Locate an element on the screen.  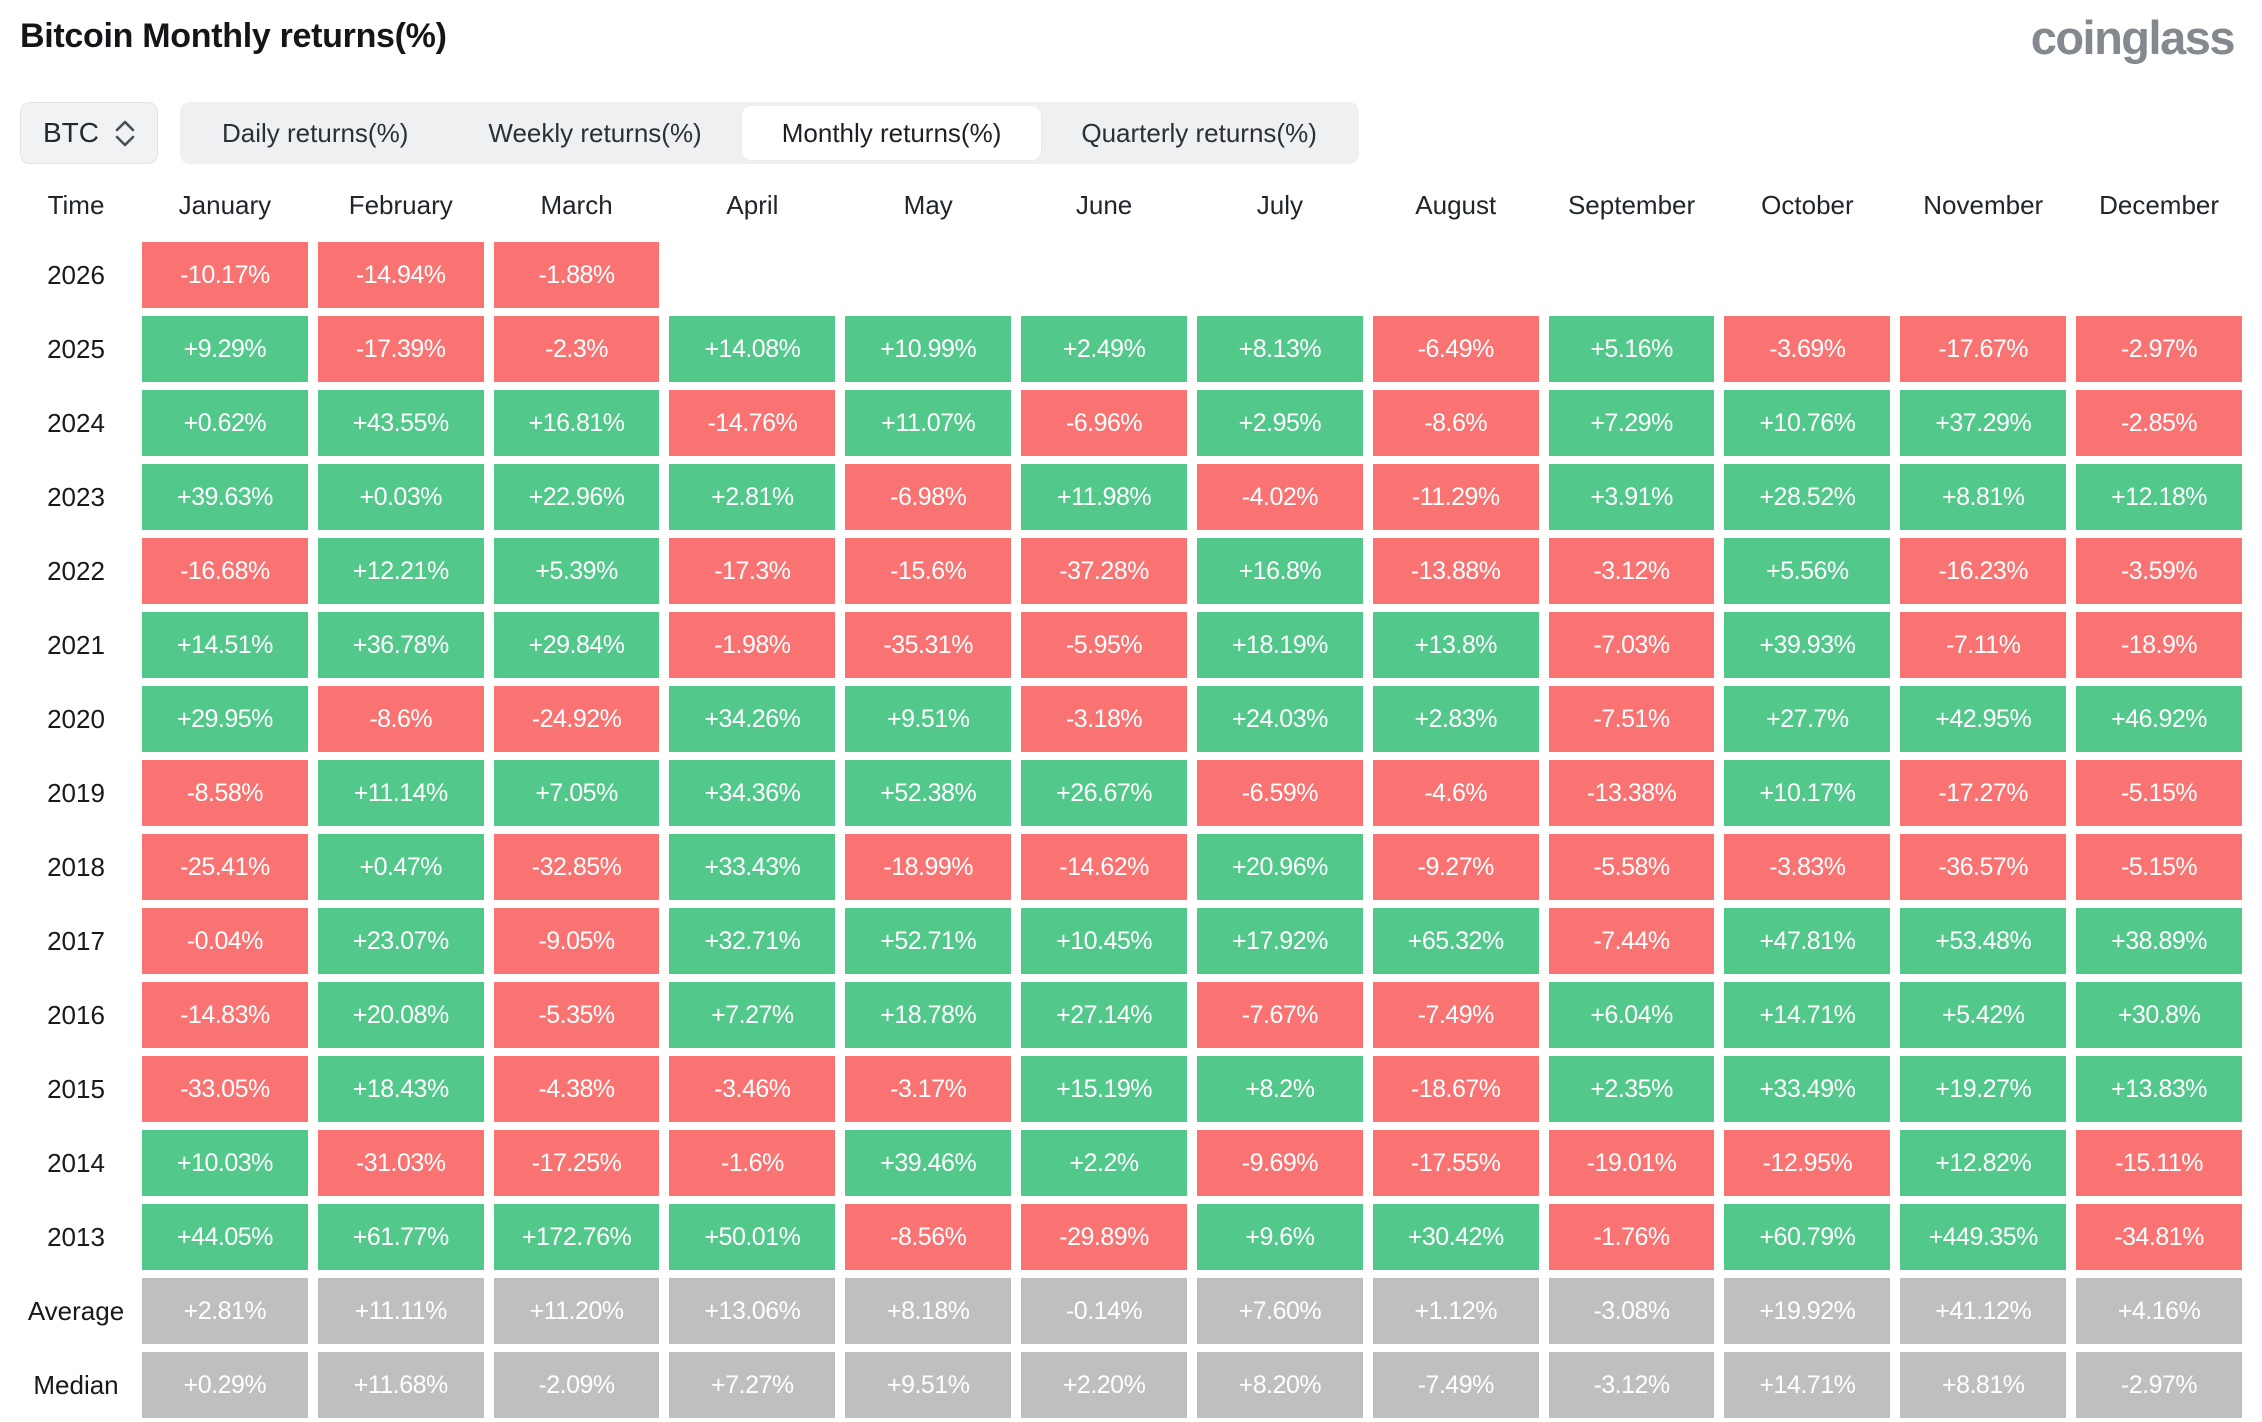
return-cell: -7.49% is located at coordinates (1455, 1015).